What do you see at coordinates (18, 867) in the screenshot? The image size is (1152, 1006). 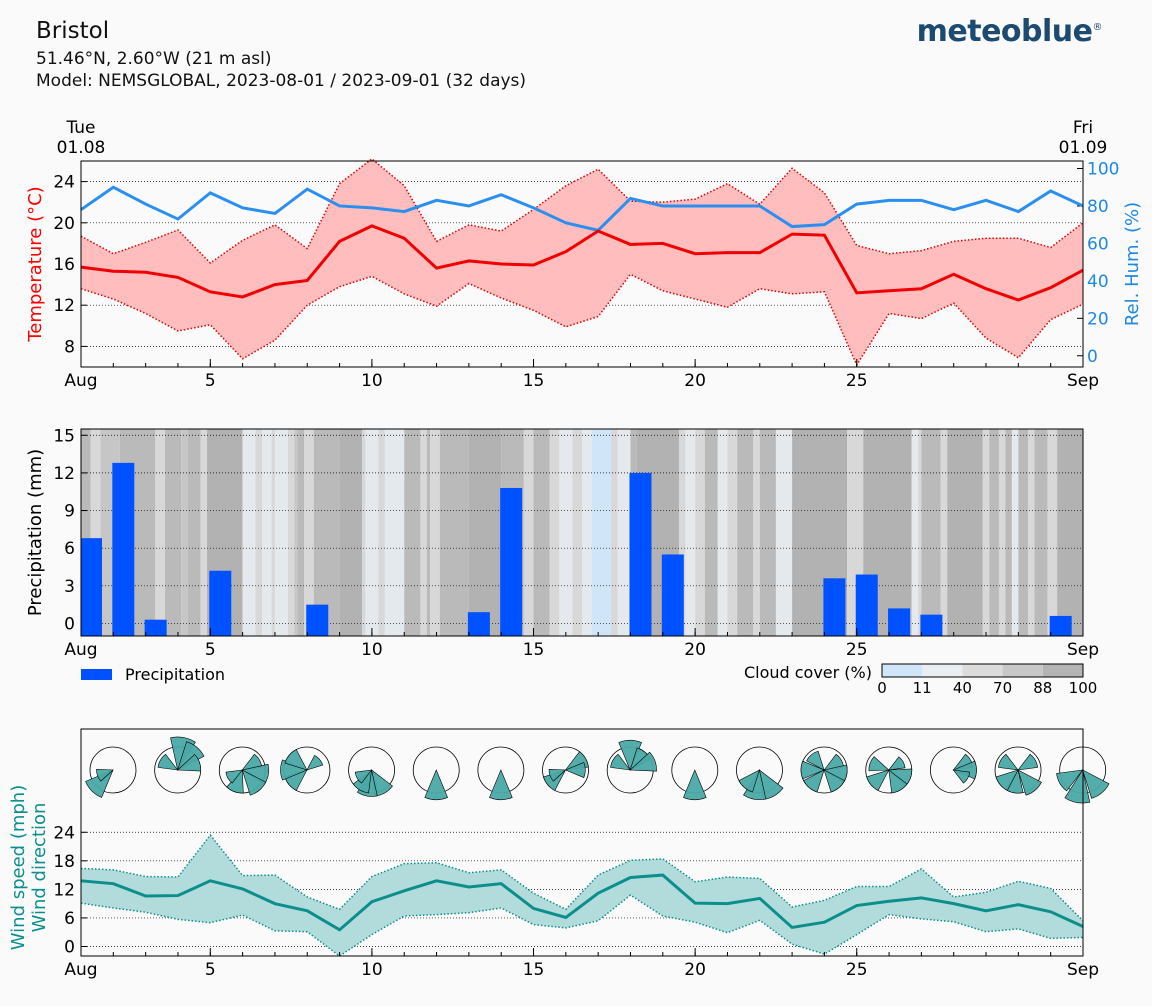 I see `wind-speed-axis-label: Wind speed (mph)` at bounding box center [18, 867].